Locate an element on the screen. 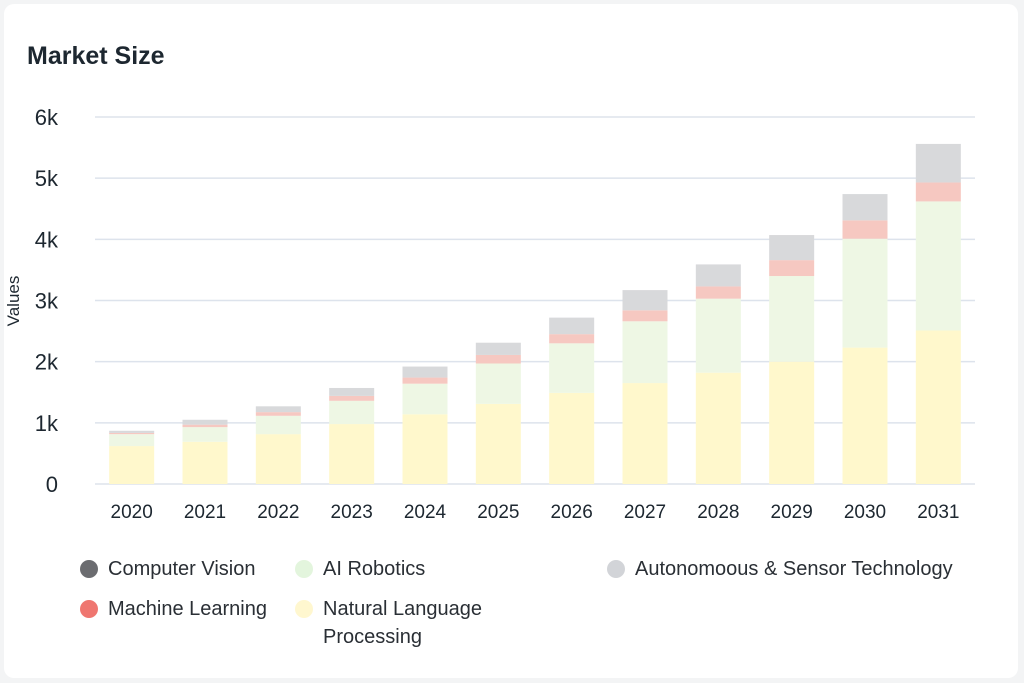  y-axis-label: Values is located at coordinates (13, 301).